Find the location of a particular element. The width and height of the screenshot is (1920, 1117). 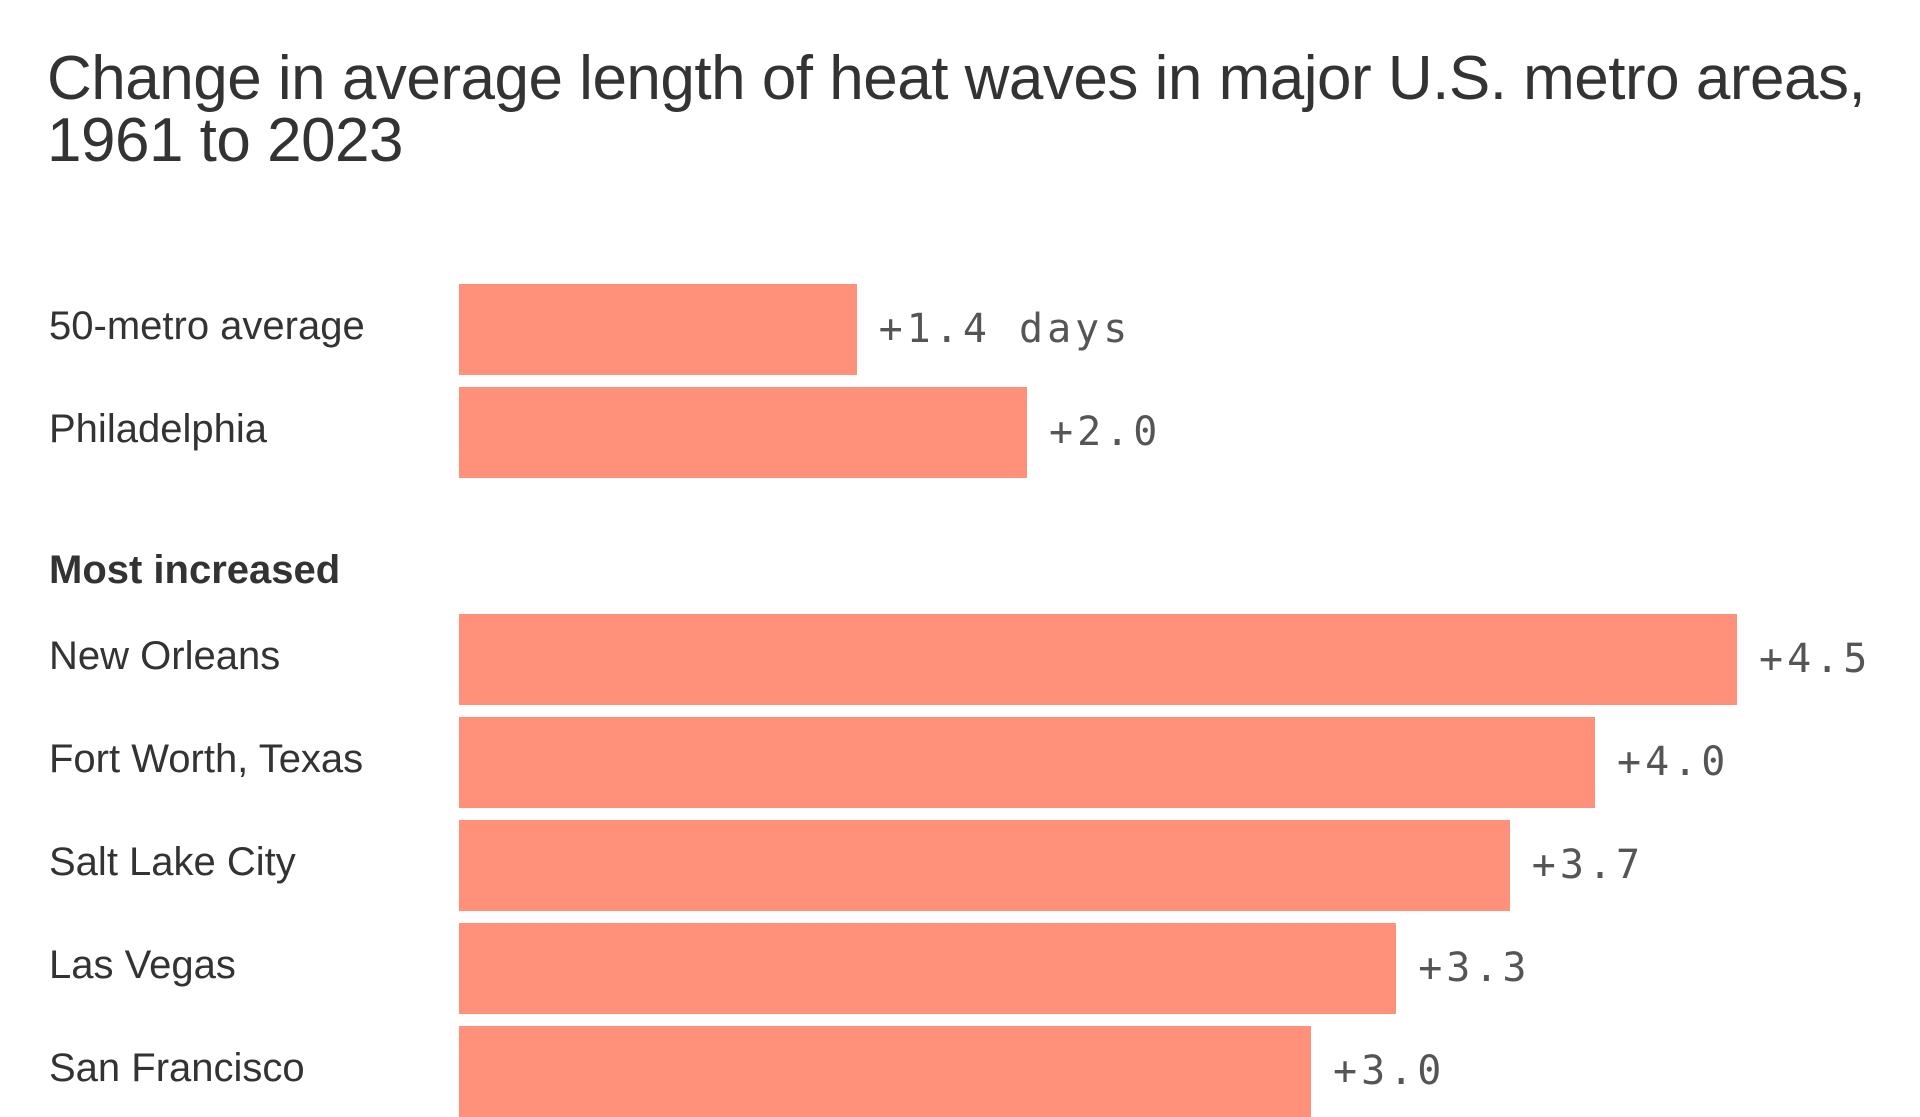

category-label: 50-metro average is located at coordinates (207, 326).